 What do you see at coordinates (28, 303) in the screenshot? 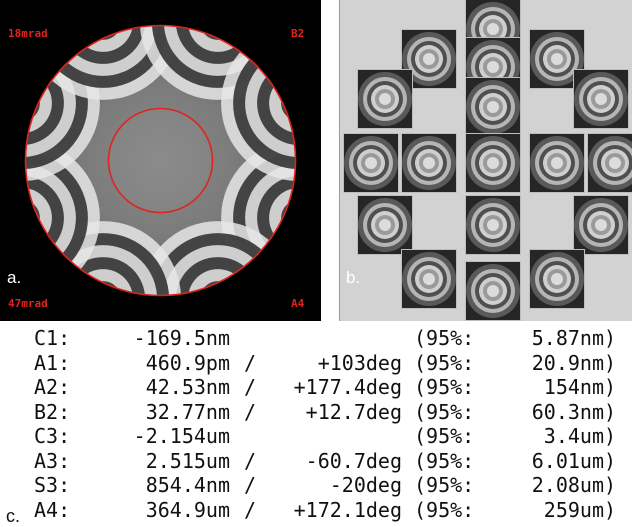
I see `bottom-left-label: 47mrad` at bounding box center [28, 303].